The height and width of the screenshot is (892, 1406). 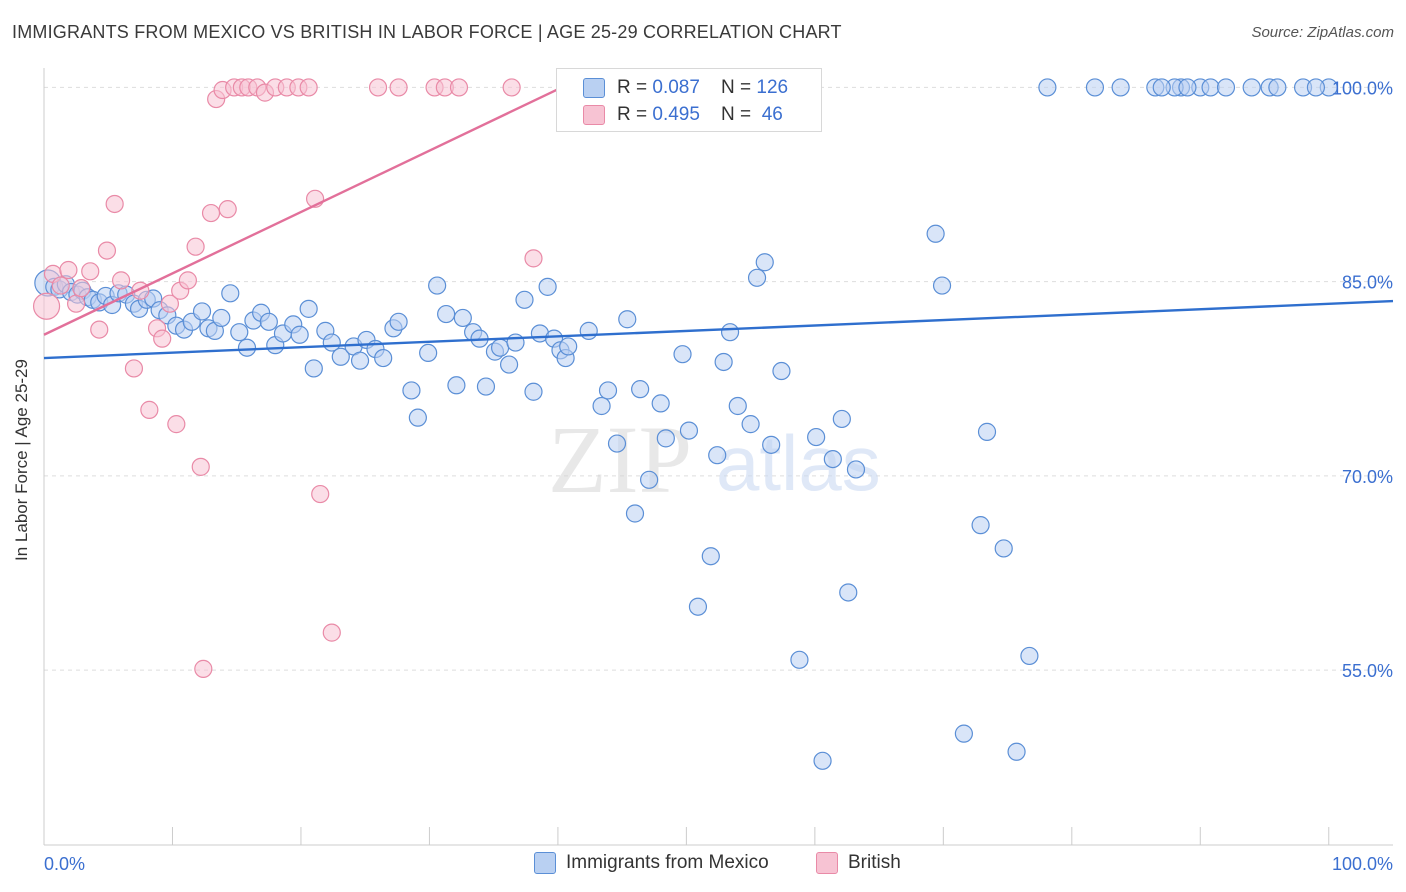 What do you see at coordinates (718, 329) in the screenshot?
I see `trend-line-mexico` at bounding box center [718, 329].